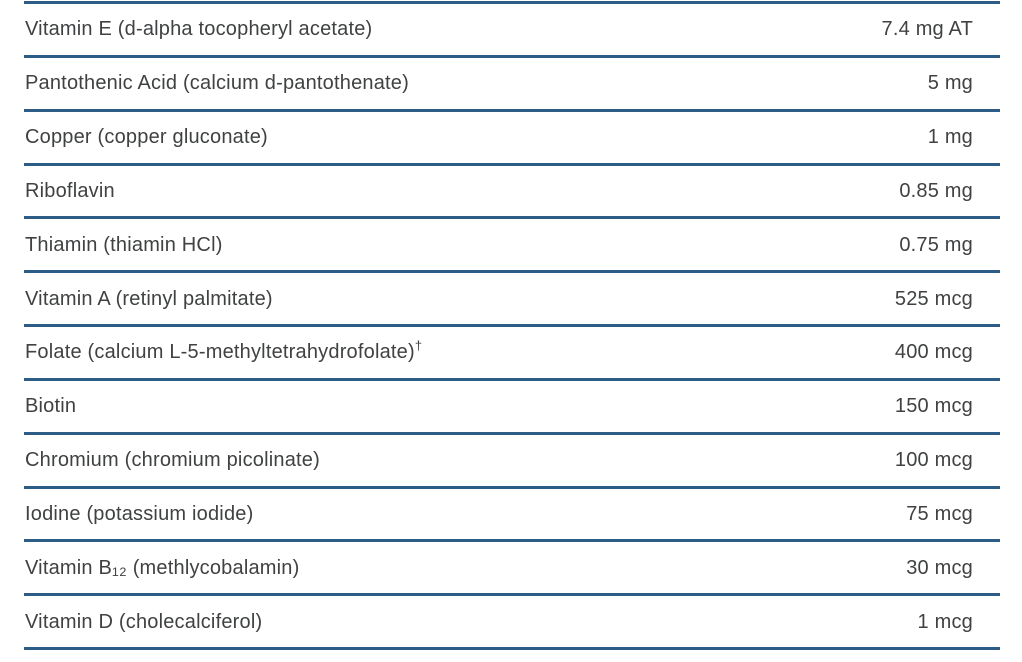  I want to click on ingredient-name-text: Vitamin B₁₂ (methlycobalamin), so click(162, 567).